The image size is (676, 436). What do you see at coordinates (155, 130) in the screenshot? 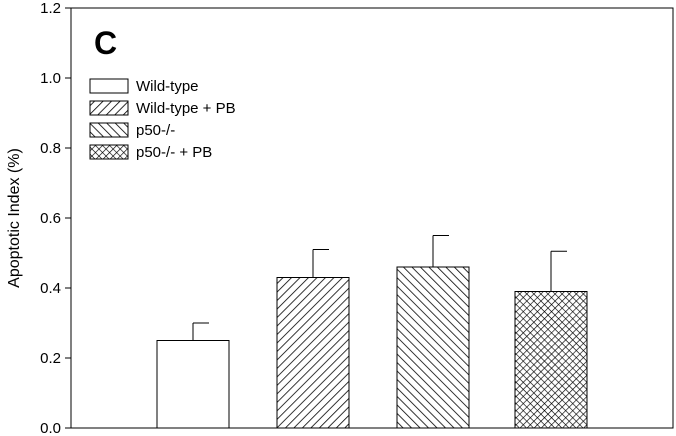
I see `legend-label: p50-/-` at bounding box center [155, 130].